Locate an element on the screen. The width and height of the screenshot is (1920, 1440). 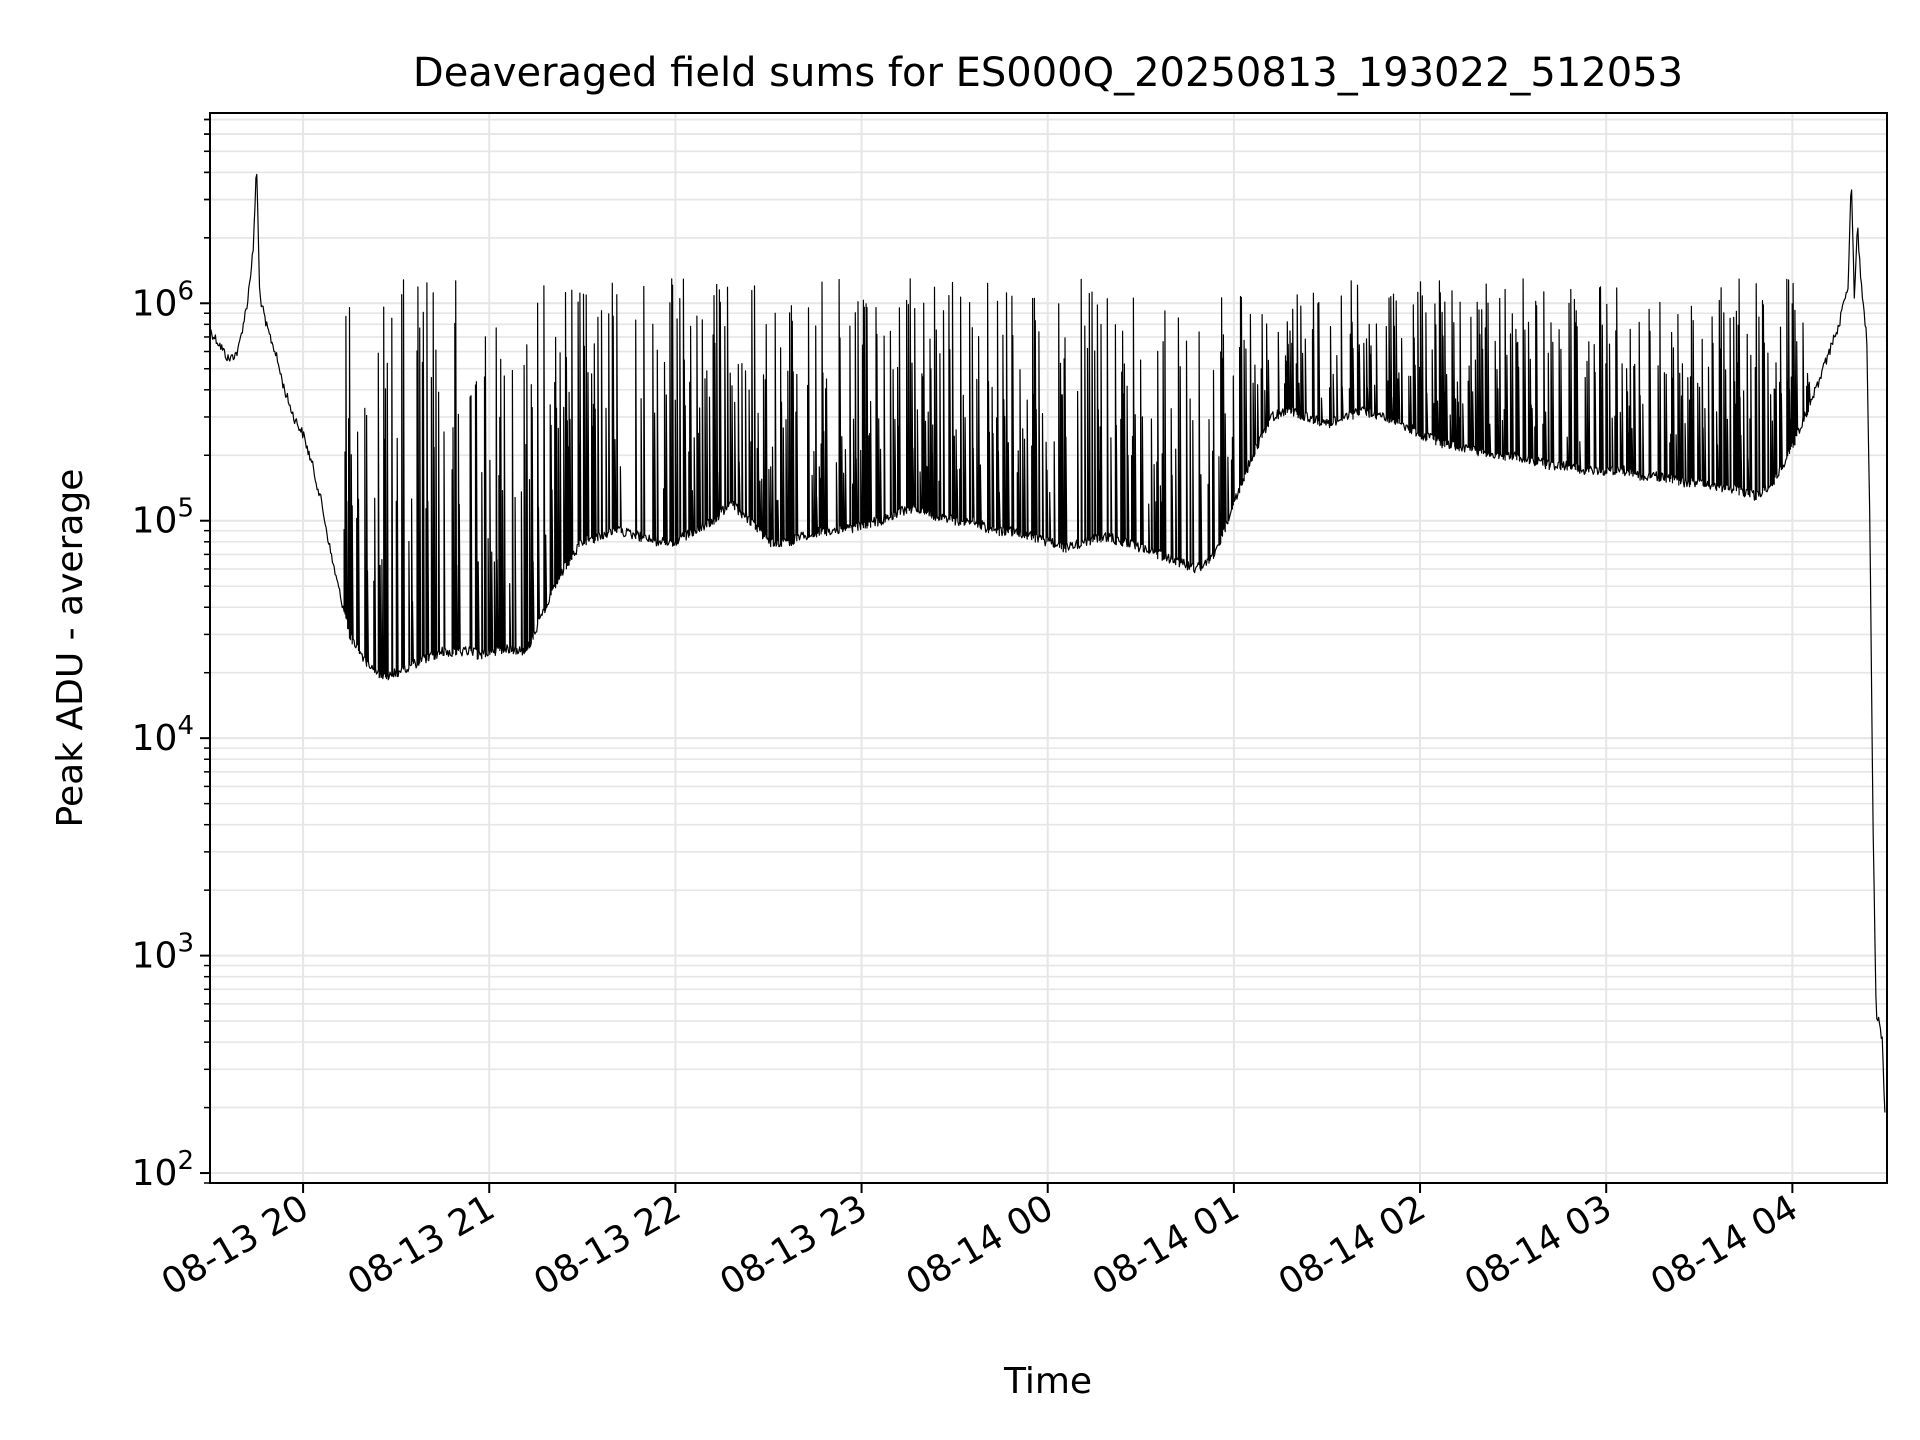
x-axis-label: Time is located at coordinates (1047, 1381).